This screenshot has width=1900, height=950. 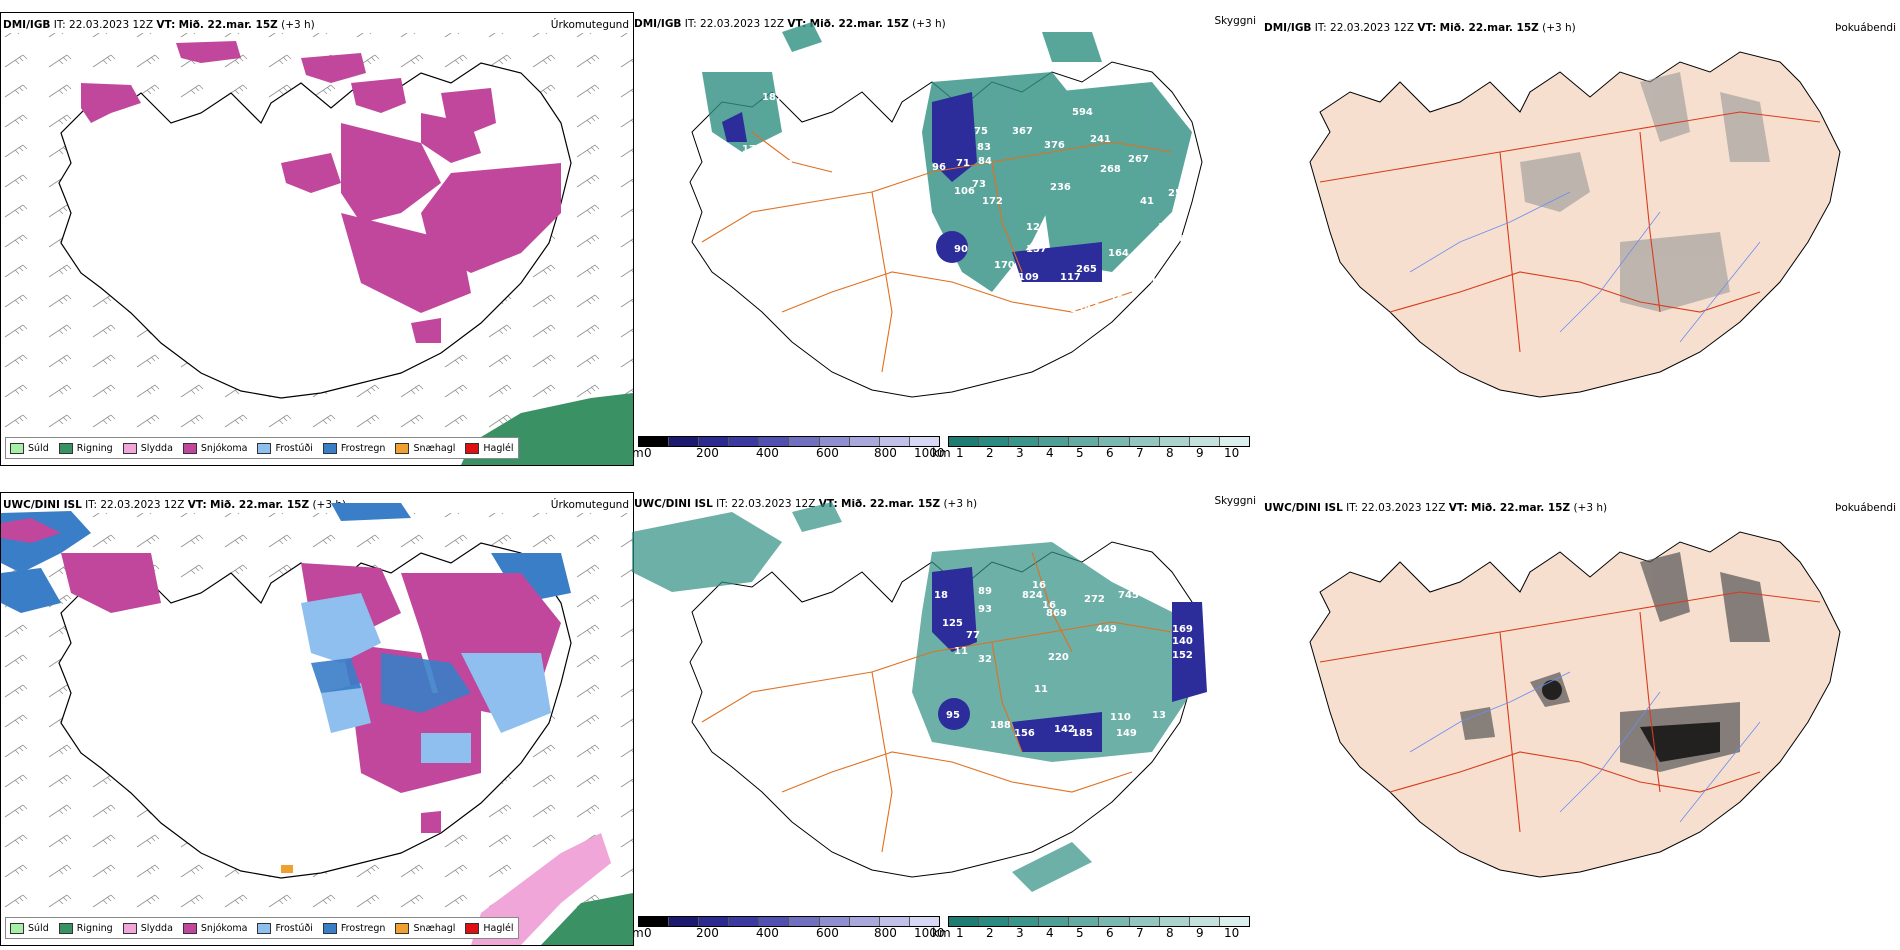 I want to click on fog-title: Þokuábendi, so click(x=1865, y=508).